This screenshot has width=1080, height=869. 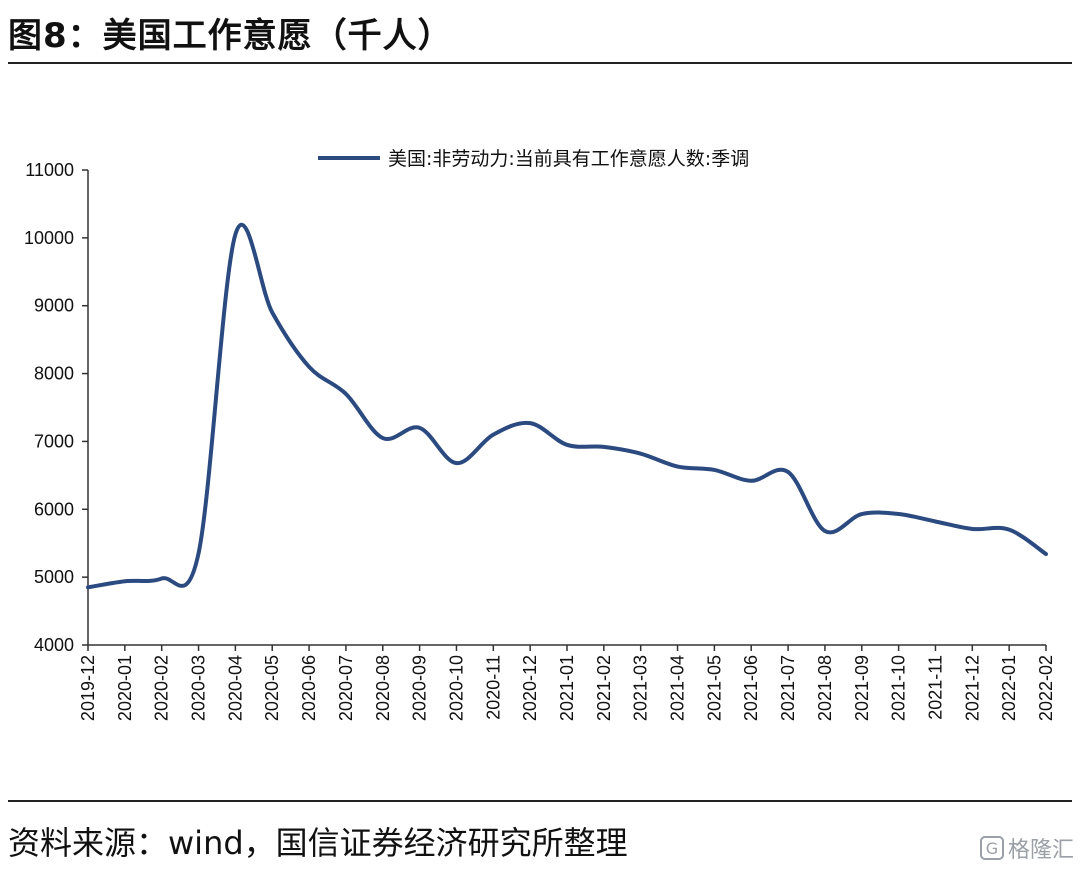 I want to click on x-tick-label: 2020-08, so click(x=383, y=688).